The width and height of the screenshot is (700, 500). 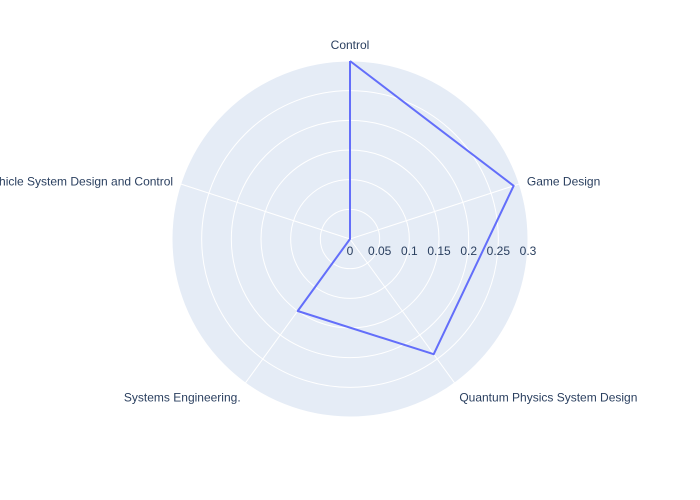 I want to click on angular-axis-label: Systems Engineering., so click(x=182, y=397).